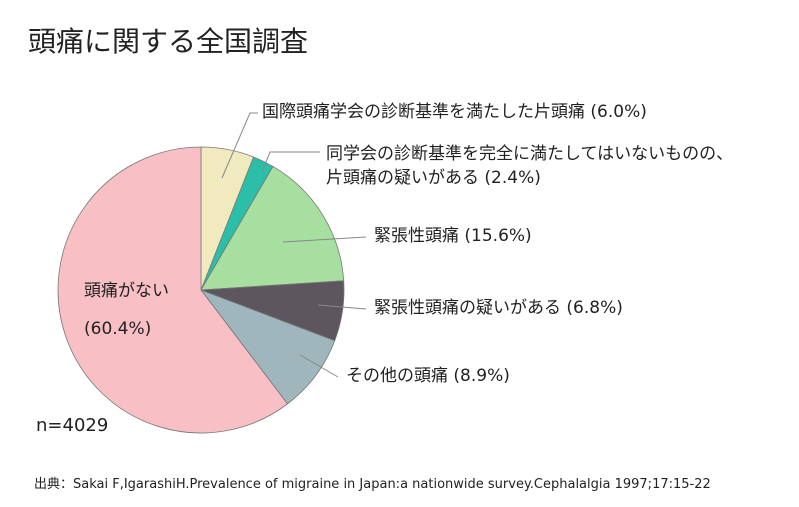  What do you see at coordinates (423, 112) in the screenshot?
I see `category-label: 国際頭痛学会の診断基準を満たした片頭痛` at bounding box center [423, 112].